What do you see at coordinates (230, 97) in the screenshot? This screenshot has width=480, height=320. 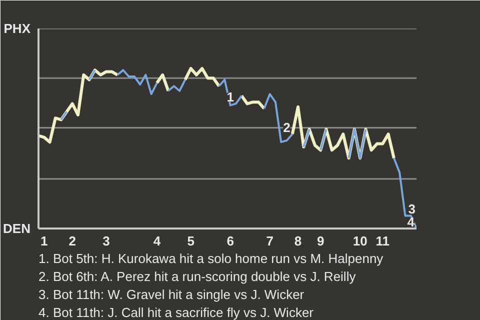 I see `annotation: 1` at bounding box center [230, 97].